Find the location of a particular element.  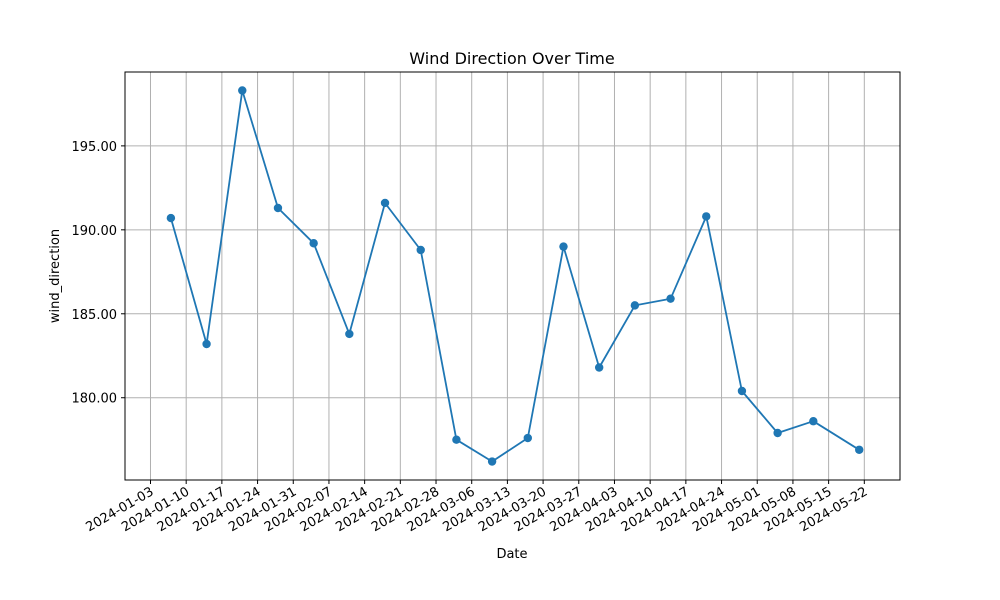

y-tick-label: 180.00 is located at coordinates (95, 399).